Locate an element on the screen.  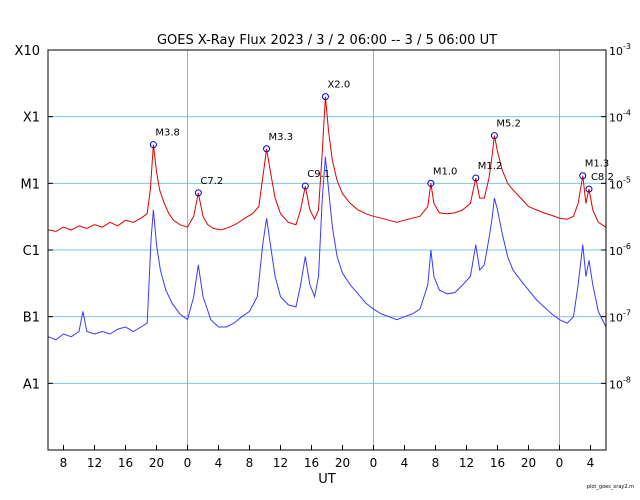
flare-label: C7.2 is located at coordinates (211, 181).